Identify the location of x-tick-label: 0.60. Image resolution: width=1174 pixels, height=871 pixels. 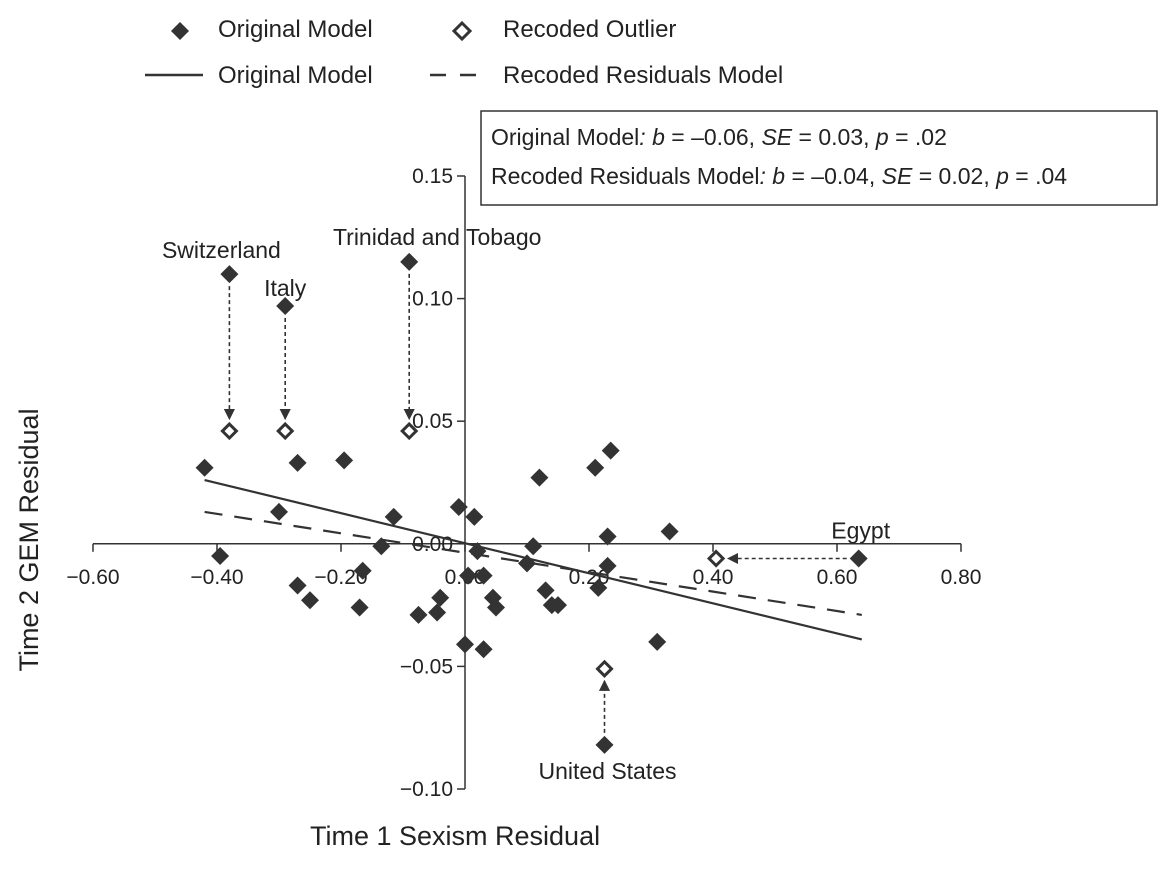
(837, 577).